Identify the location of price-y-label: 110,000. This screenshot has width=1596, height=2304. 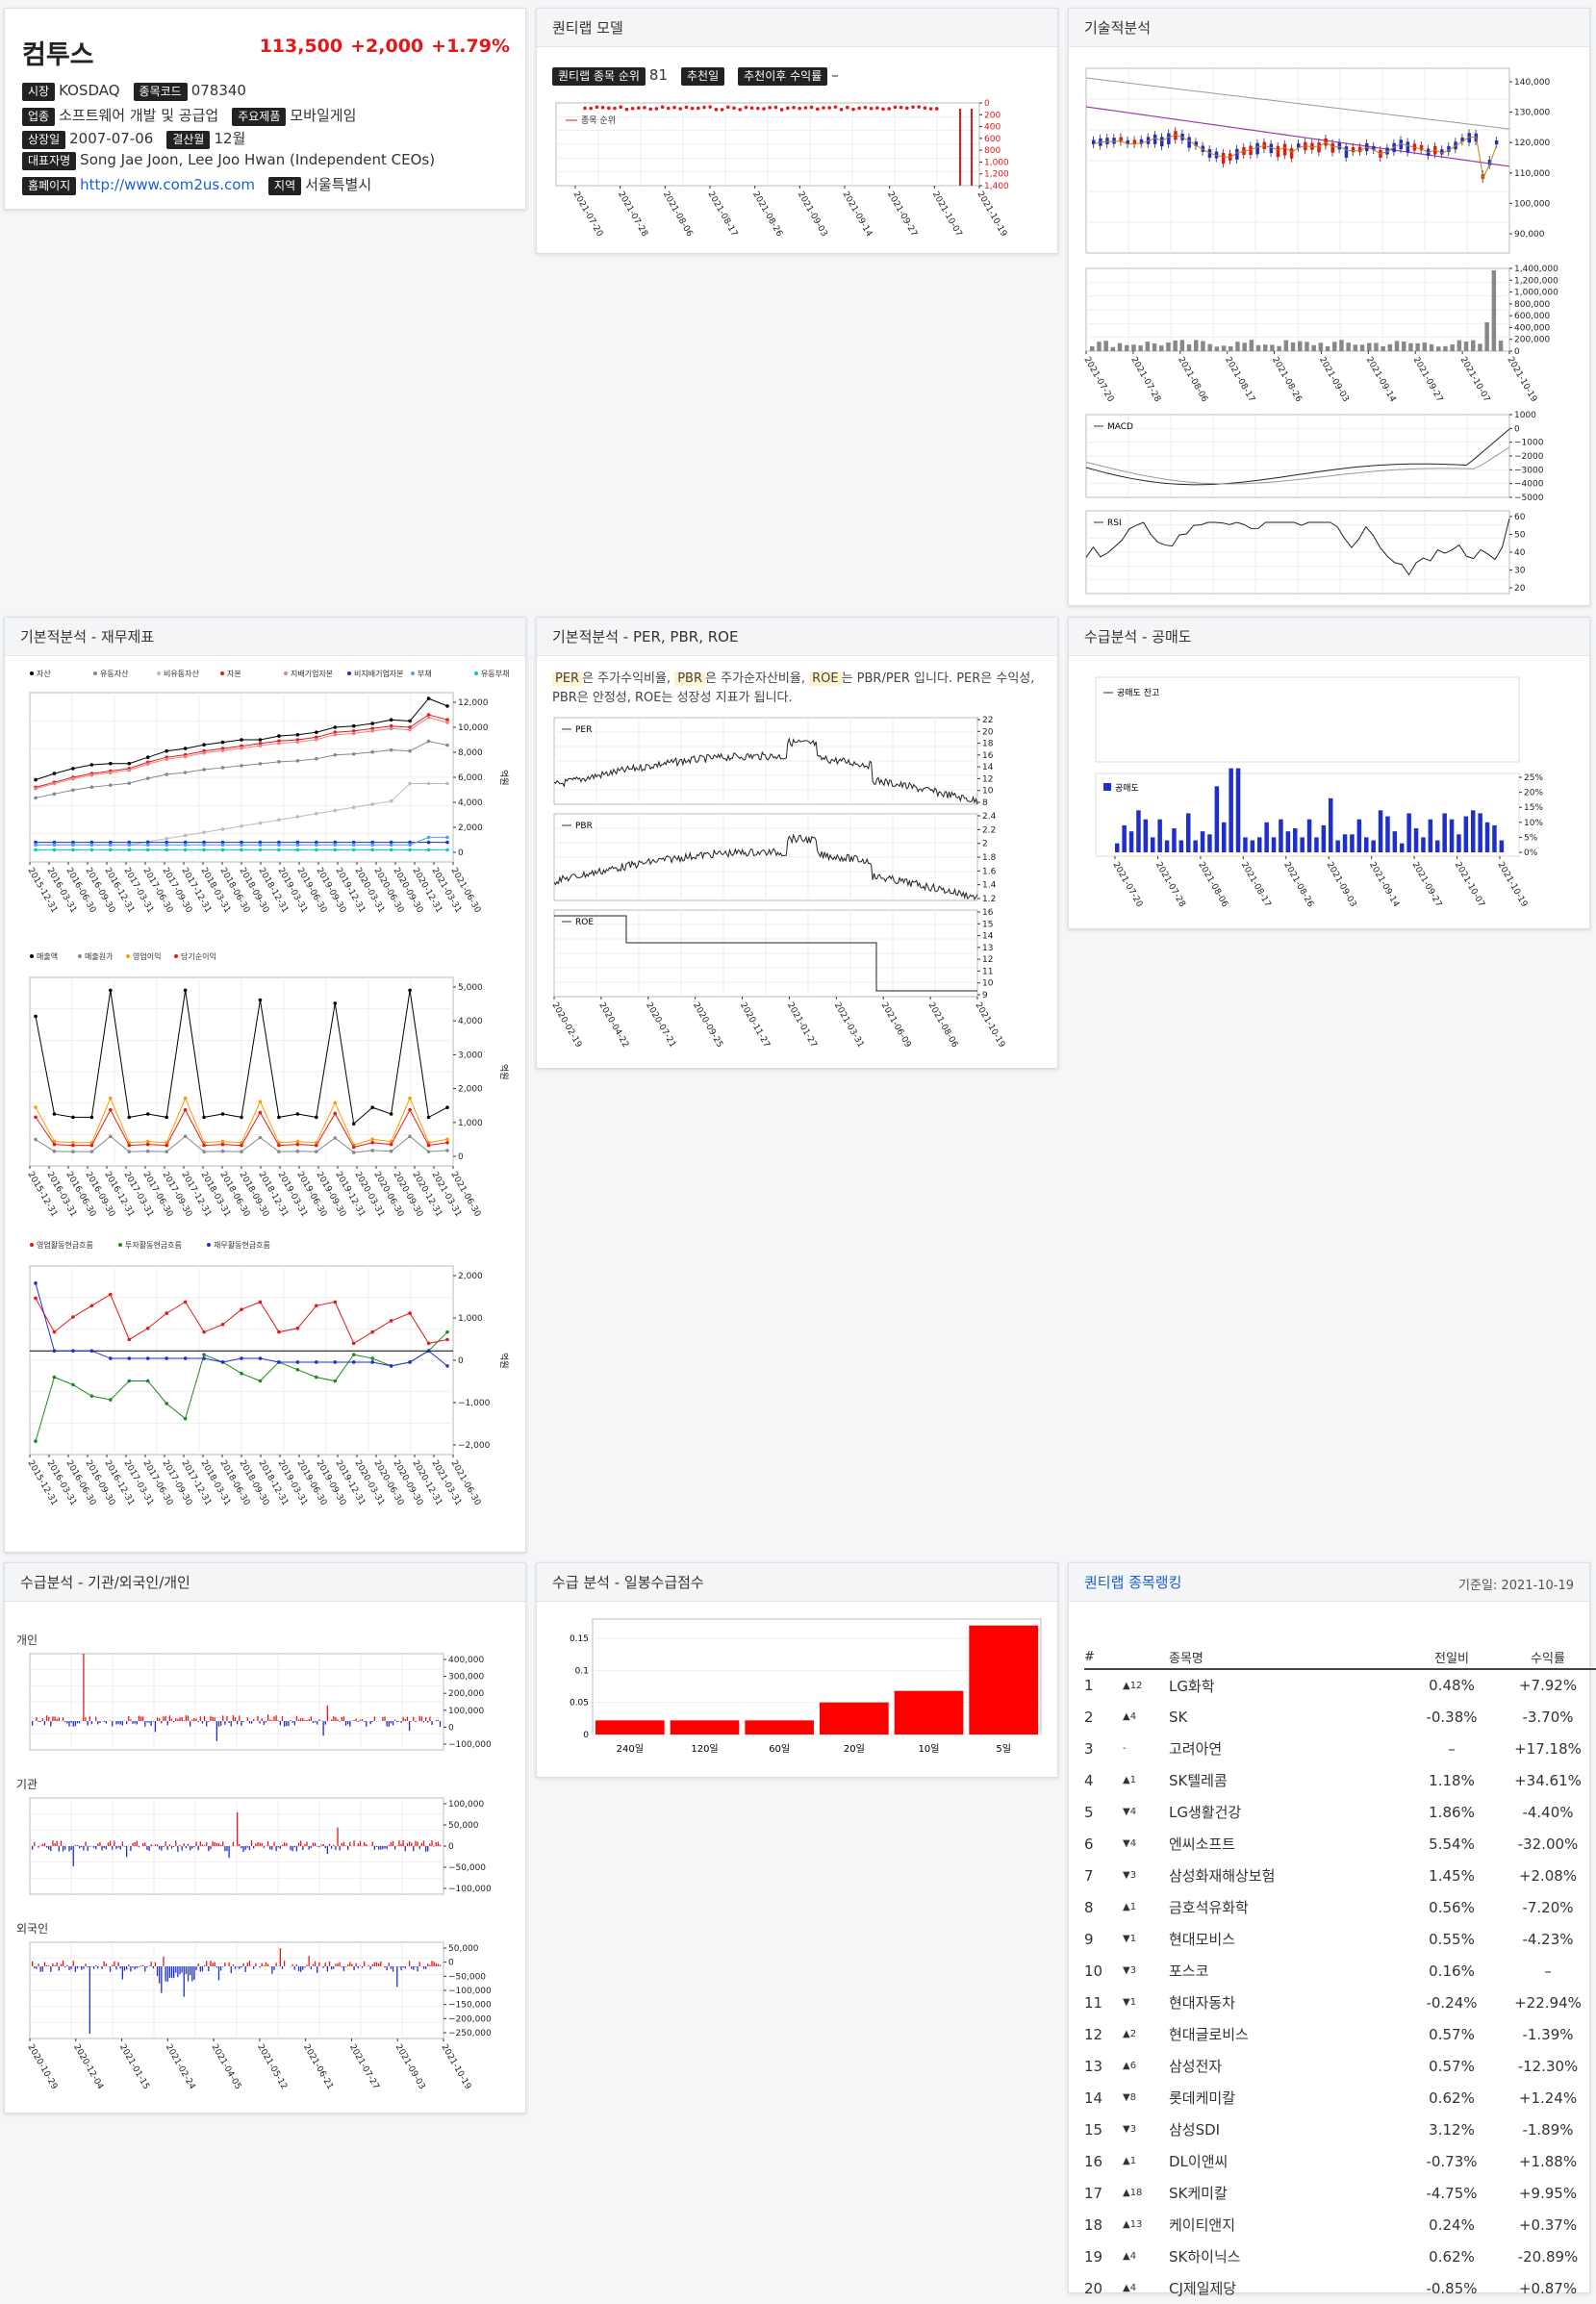
(1532, 174).